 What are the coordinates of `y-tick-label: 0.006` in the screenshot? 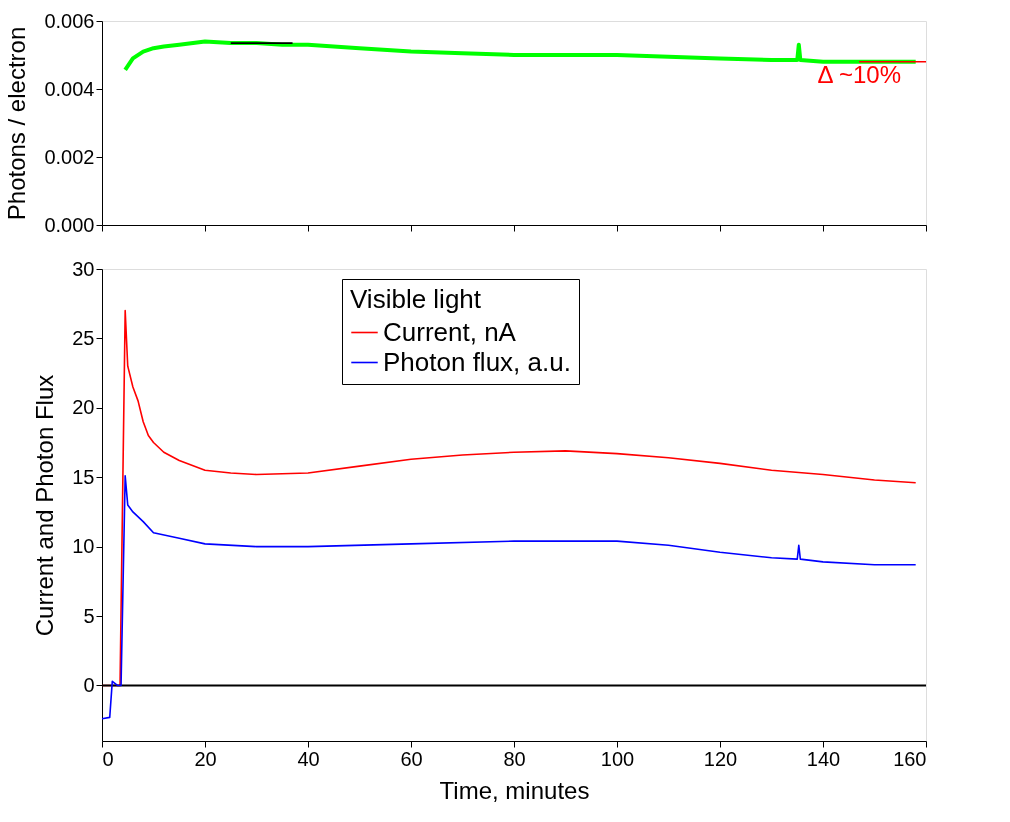 It's located at (69, 20).